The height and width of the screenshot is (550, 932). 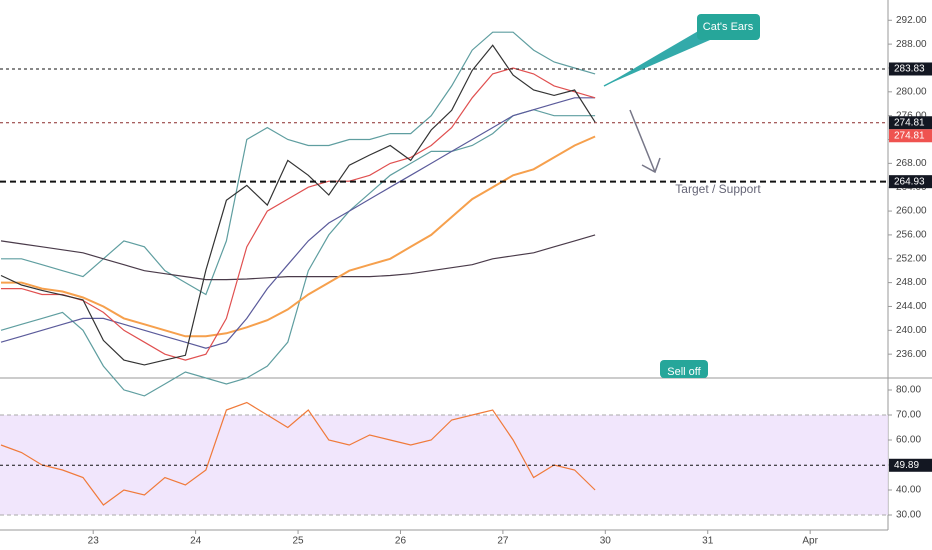 I want to click on target-text: Target / Support, so click(x=718, y=189).